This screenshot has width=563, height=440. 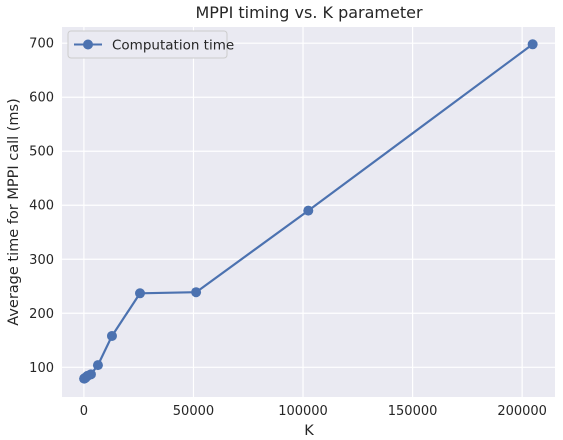 I want to click on x-tick-label: 200000, so click(x=522, y=411).